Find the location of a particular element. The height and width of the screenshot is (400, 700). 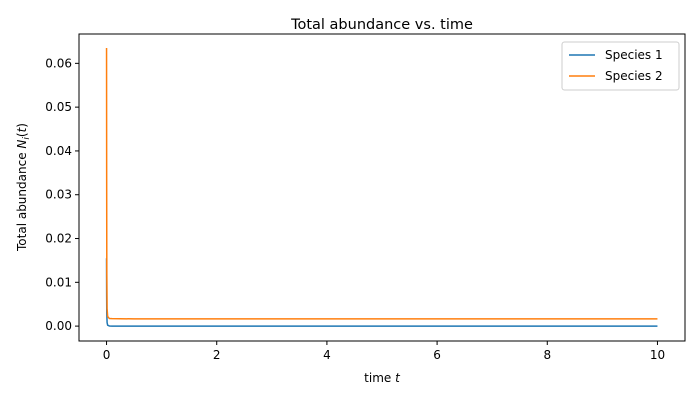

y-axis-label-paren: ( is located at coordinates (22, 134).